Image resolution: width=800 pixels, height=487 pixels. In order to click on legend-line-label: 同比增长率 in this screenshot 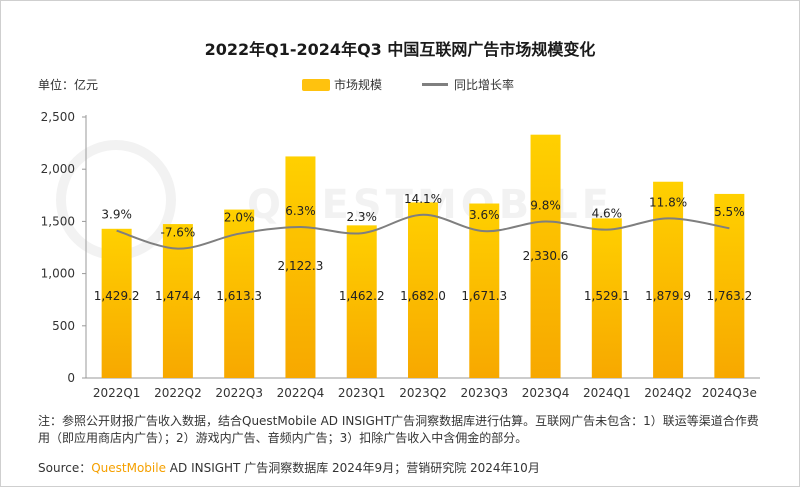, I will do `click(484, 85)`.